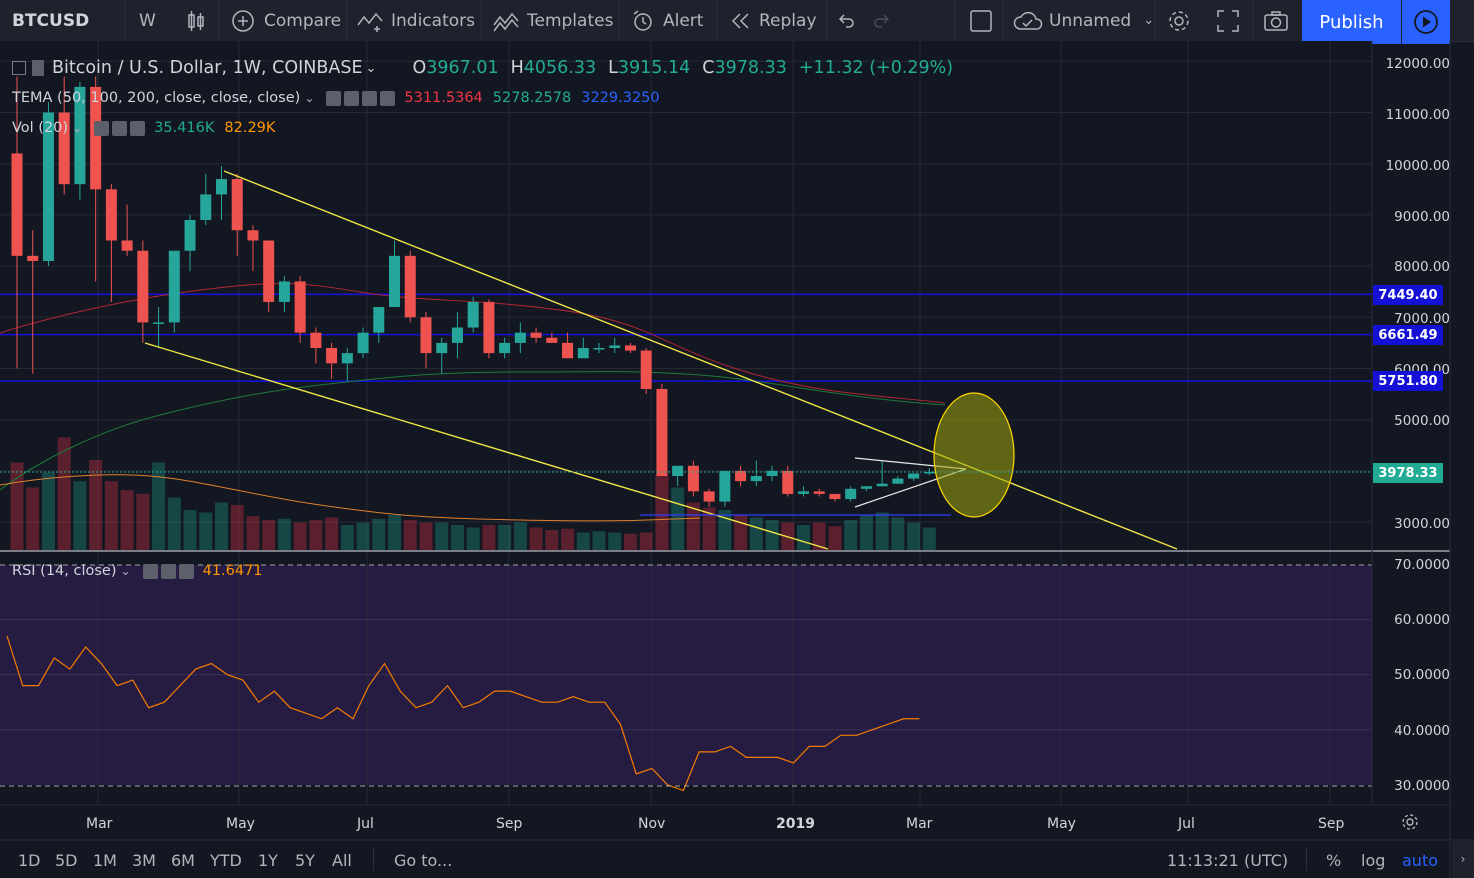  What do you see at coordinates (443, 98) in the screenshot?
I see `tema-value-1: 5311.5364` at bounding box center [443, 98].